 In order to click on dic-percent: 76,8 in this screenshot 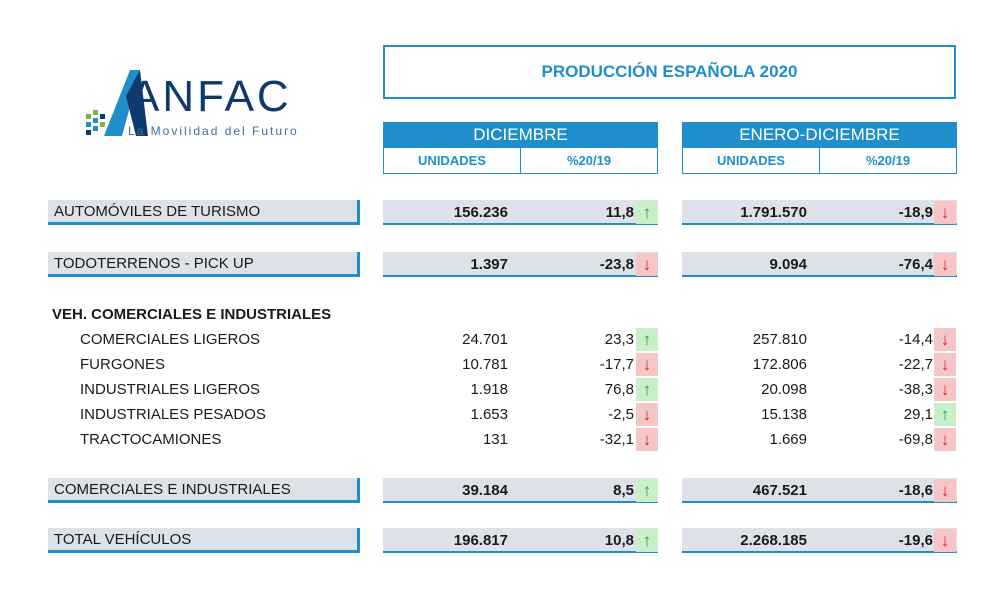, I will do `click(619, 389)`.